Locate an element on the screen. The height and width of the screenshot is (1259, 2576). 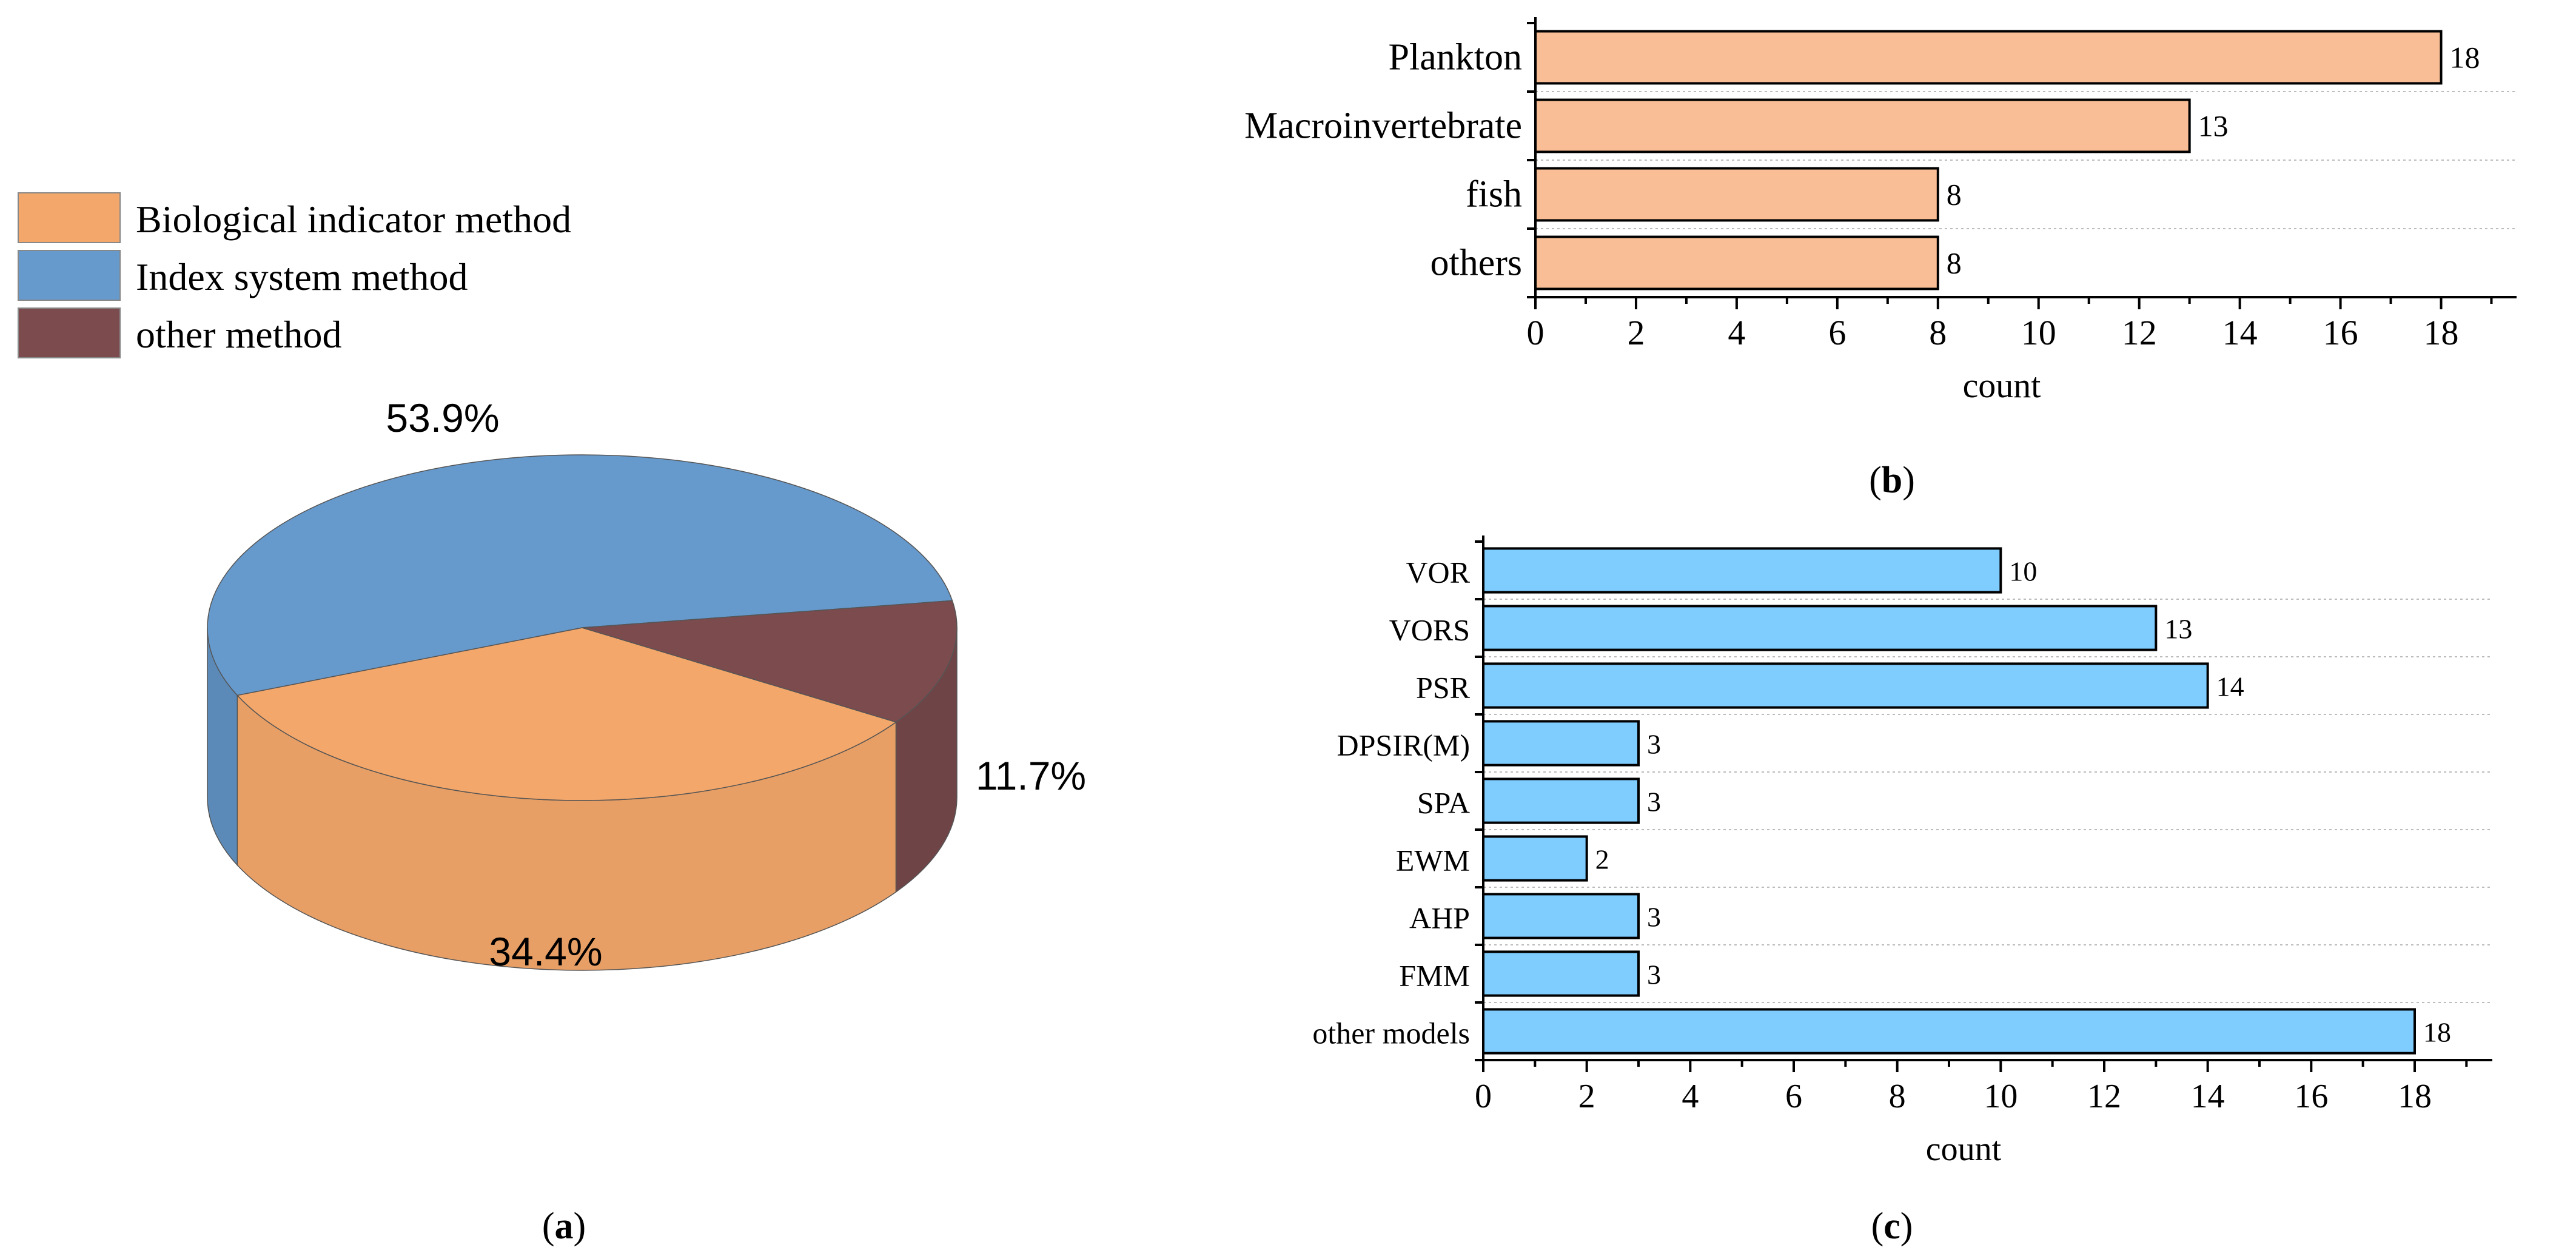
chart-b-category-label-1: Macroinvertebrate is located at coordinates (1383, 126).